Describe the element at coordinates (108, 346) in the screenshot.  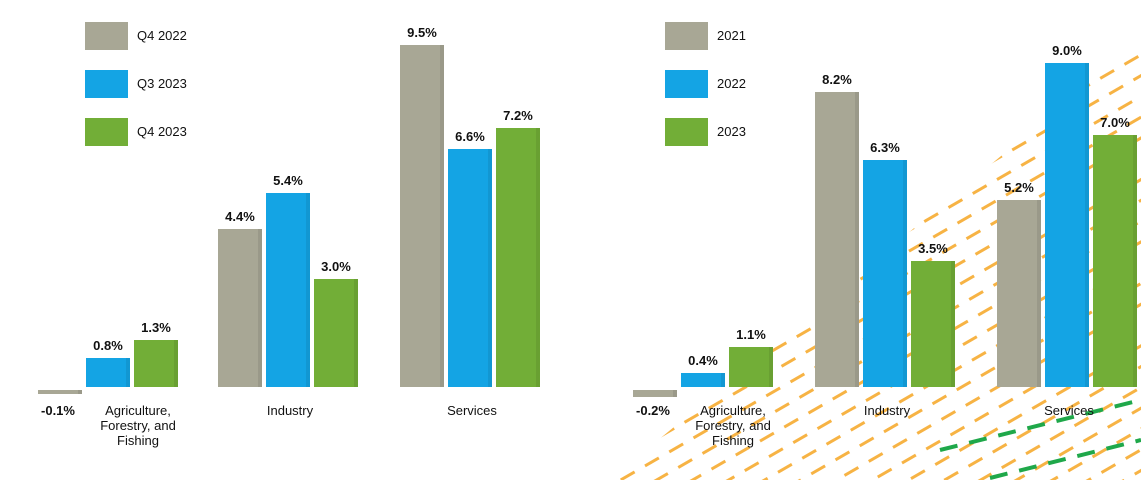
I see `value-label: 0.8%` at that location.